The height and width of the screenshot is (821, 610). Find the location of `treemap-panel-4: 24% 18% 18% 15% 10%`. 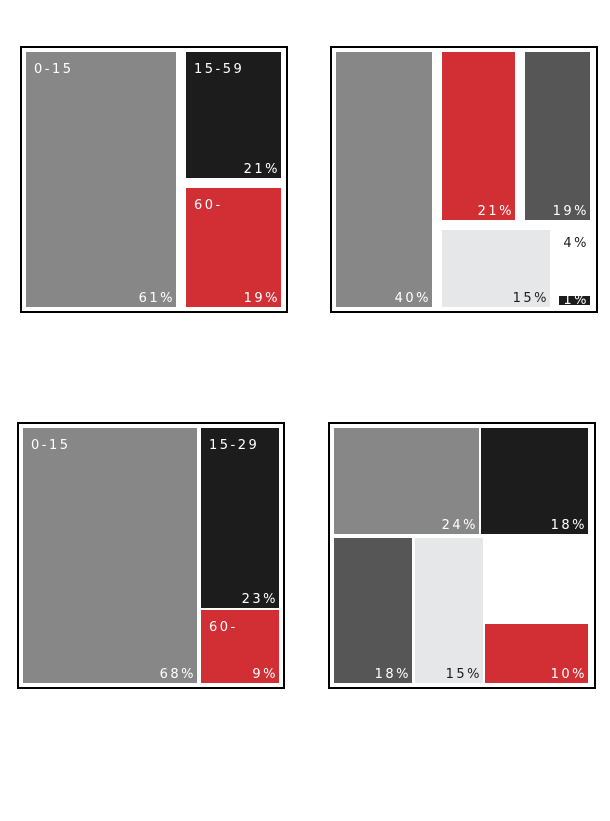

treemap-panel-4: 24% 18% 18% 15% 10% is located at coordinates (462, 555).